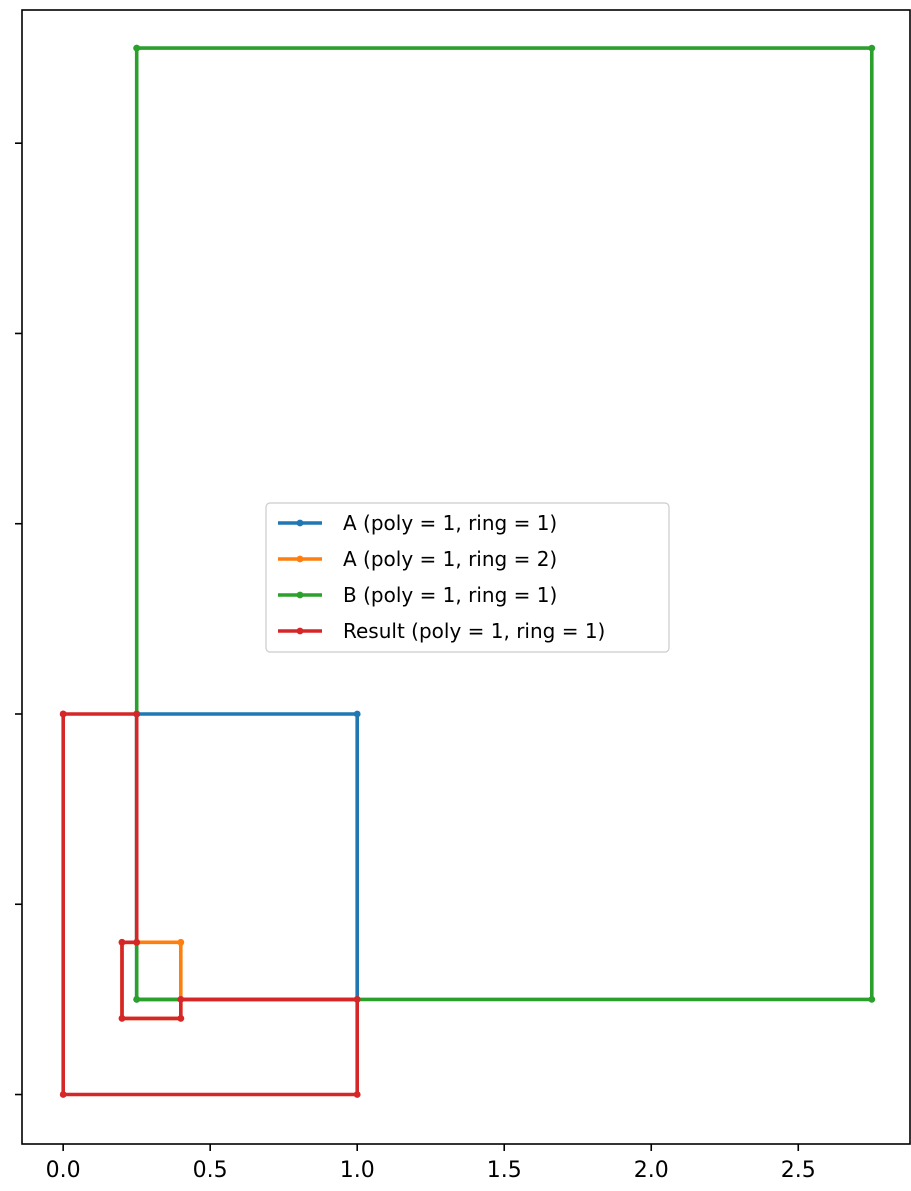 The image size is (911, 1191). What do you see at coordinates (210, 1170) in the screenshot?
I see `x-tick-label-2: 0.5` at bounding box center [210, 1170].